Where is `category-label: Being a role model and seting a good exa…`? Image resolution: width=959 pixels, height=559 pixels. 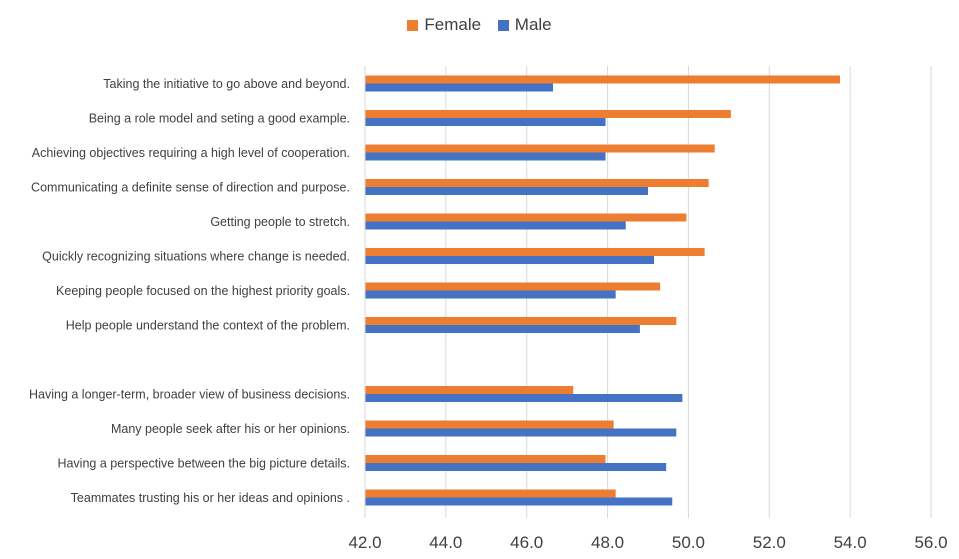
category-label: Being a role model and seting a good exa… is located at coordinates (219, 119).